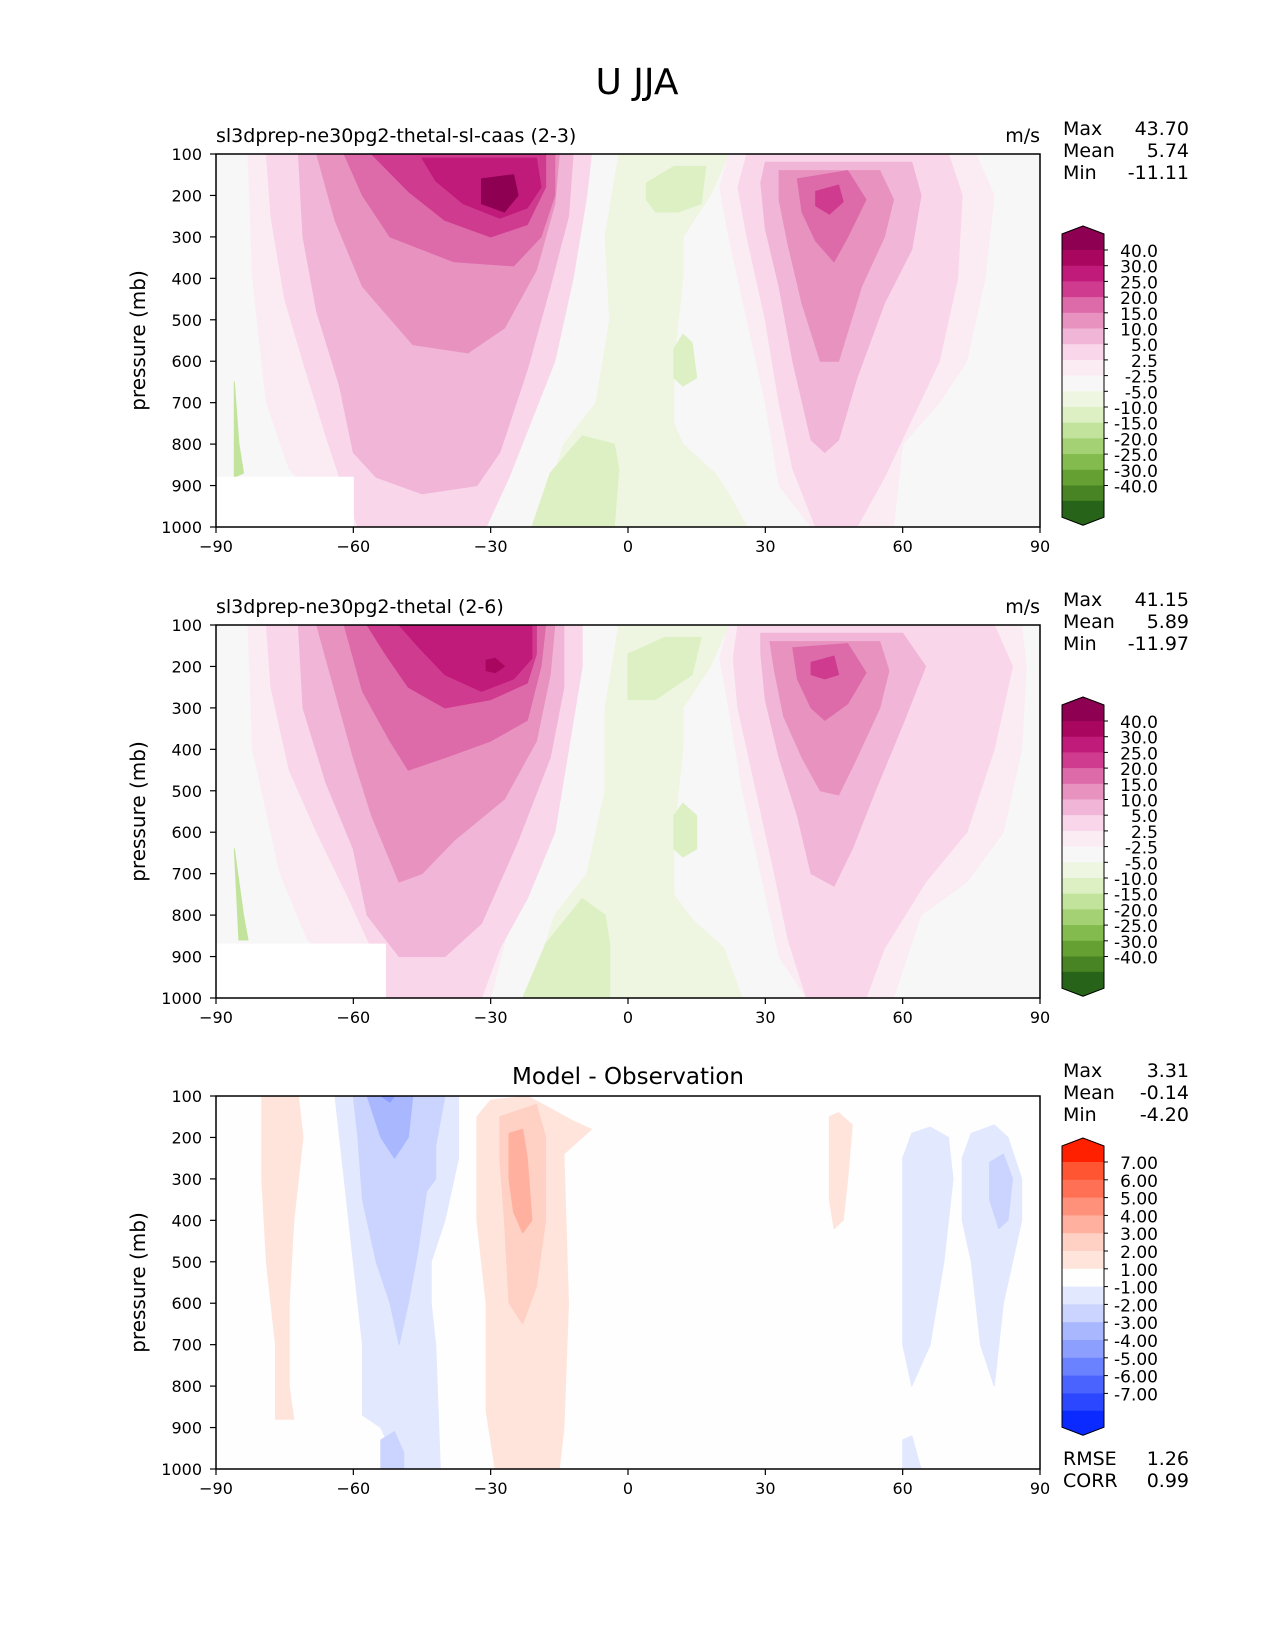 The width and height of the screenshot is (1275, 1650). What do you see at coordinates (1139, 1235) in the screenshot?
I see `colorbar-label: 3.00` at bounding box center [1139, 1235].